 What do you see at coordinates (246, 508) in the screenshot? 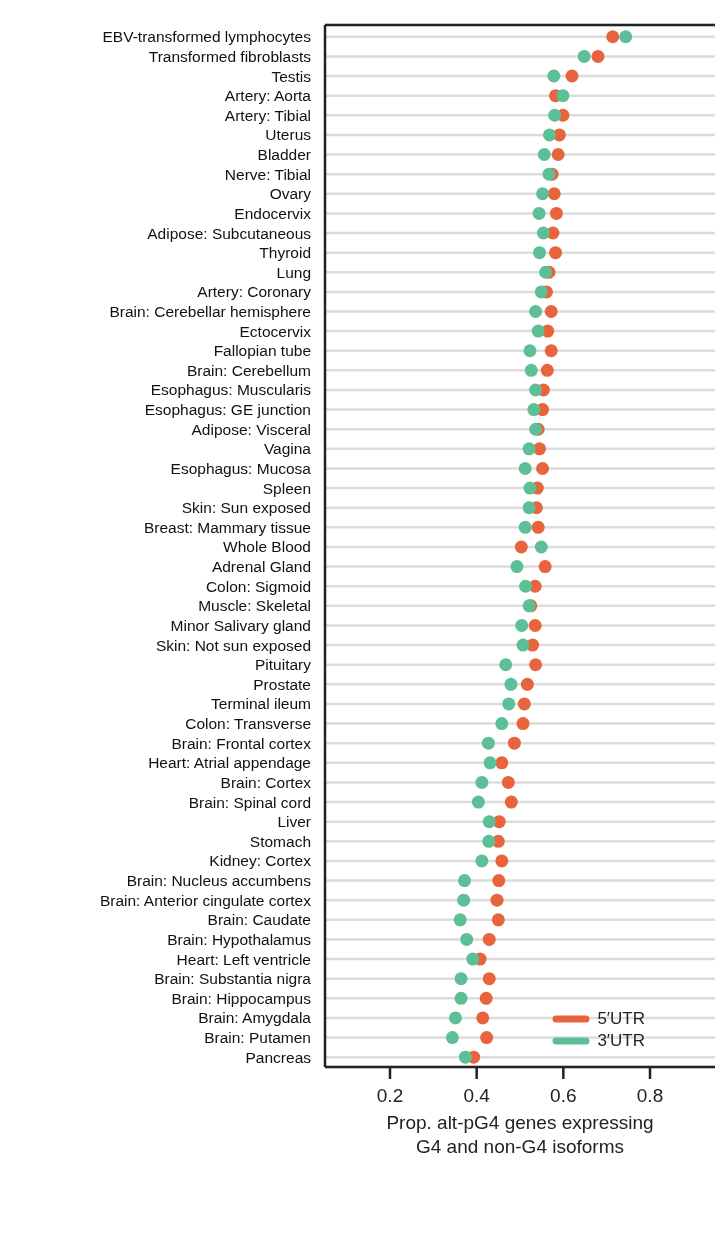
I see `y-tick-label: Skin: Sun exposed` at bounding box center [246, 508].